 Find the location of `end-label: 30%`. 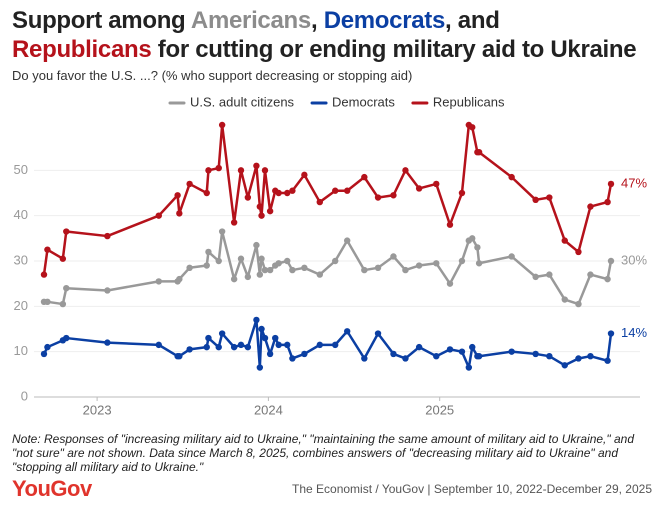

end-label: 30% is located at coordinates (634, 259).